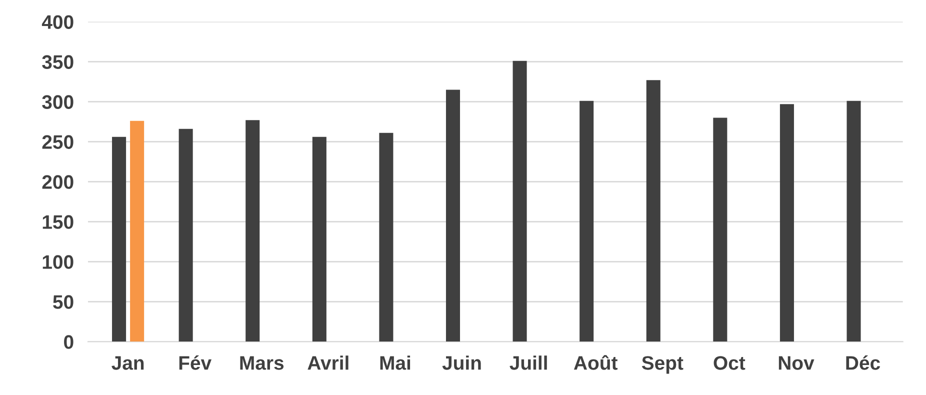 The image size is (926, 395). Describe the element at coordinates (863, 362) in the screenshot. I see `x-tick-label: Déc` at that location.